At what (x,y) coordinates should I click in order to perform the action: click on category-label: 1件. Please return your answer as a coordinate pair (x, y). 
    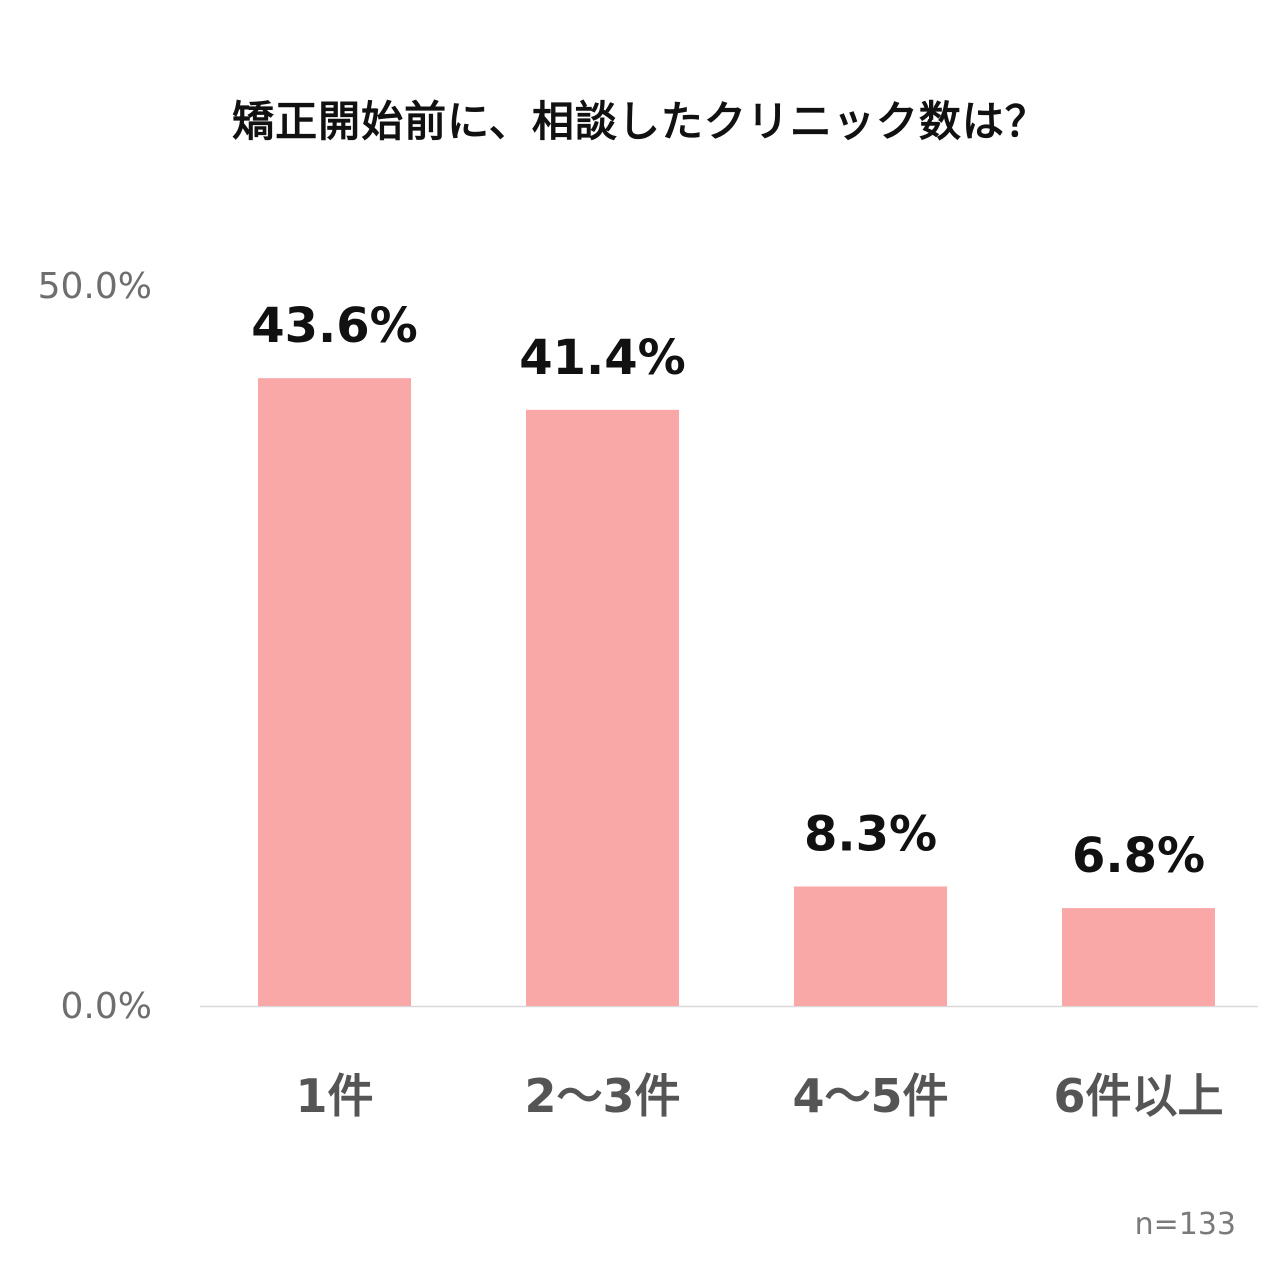
    Looking at the image, I should click on (334, 1096).